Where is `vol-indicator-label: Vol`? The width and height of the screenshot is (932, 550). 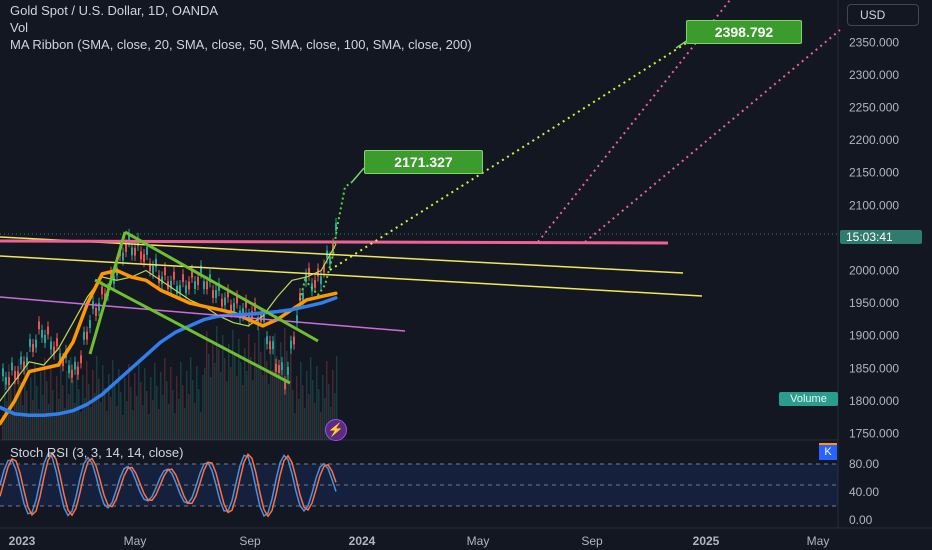 vol-indicator-label: Vol is located at coordinates (19, 27).